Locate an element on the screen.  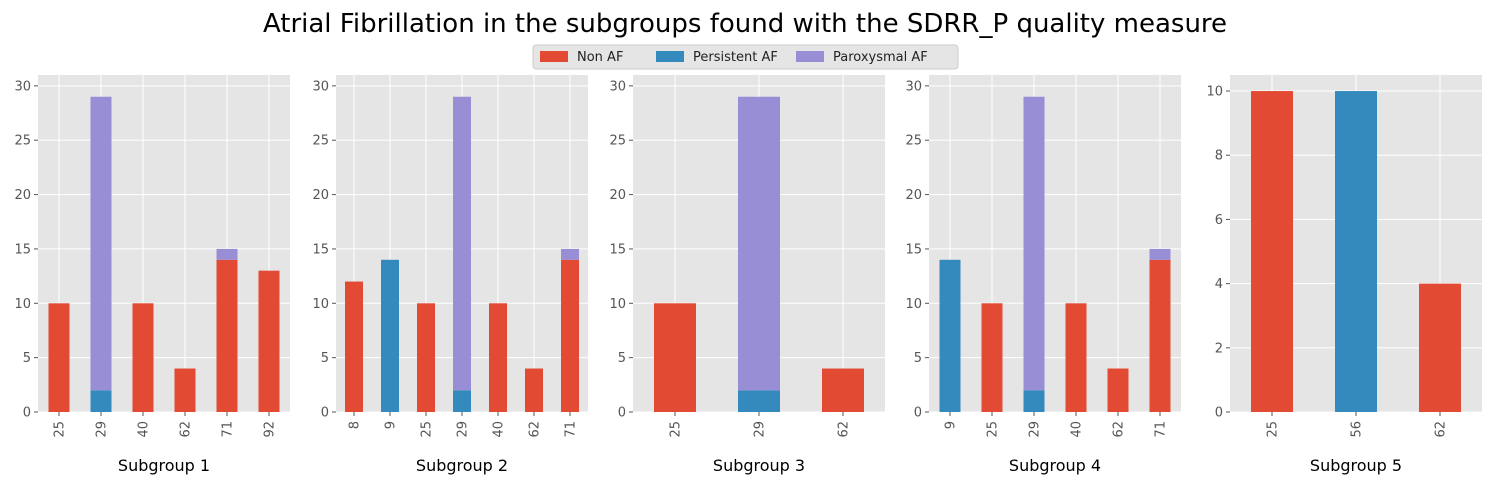
legend-label: Paroxysmal AF is located at coordinates (880, 57).